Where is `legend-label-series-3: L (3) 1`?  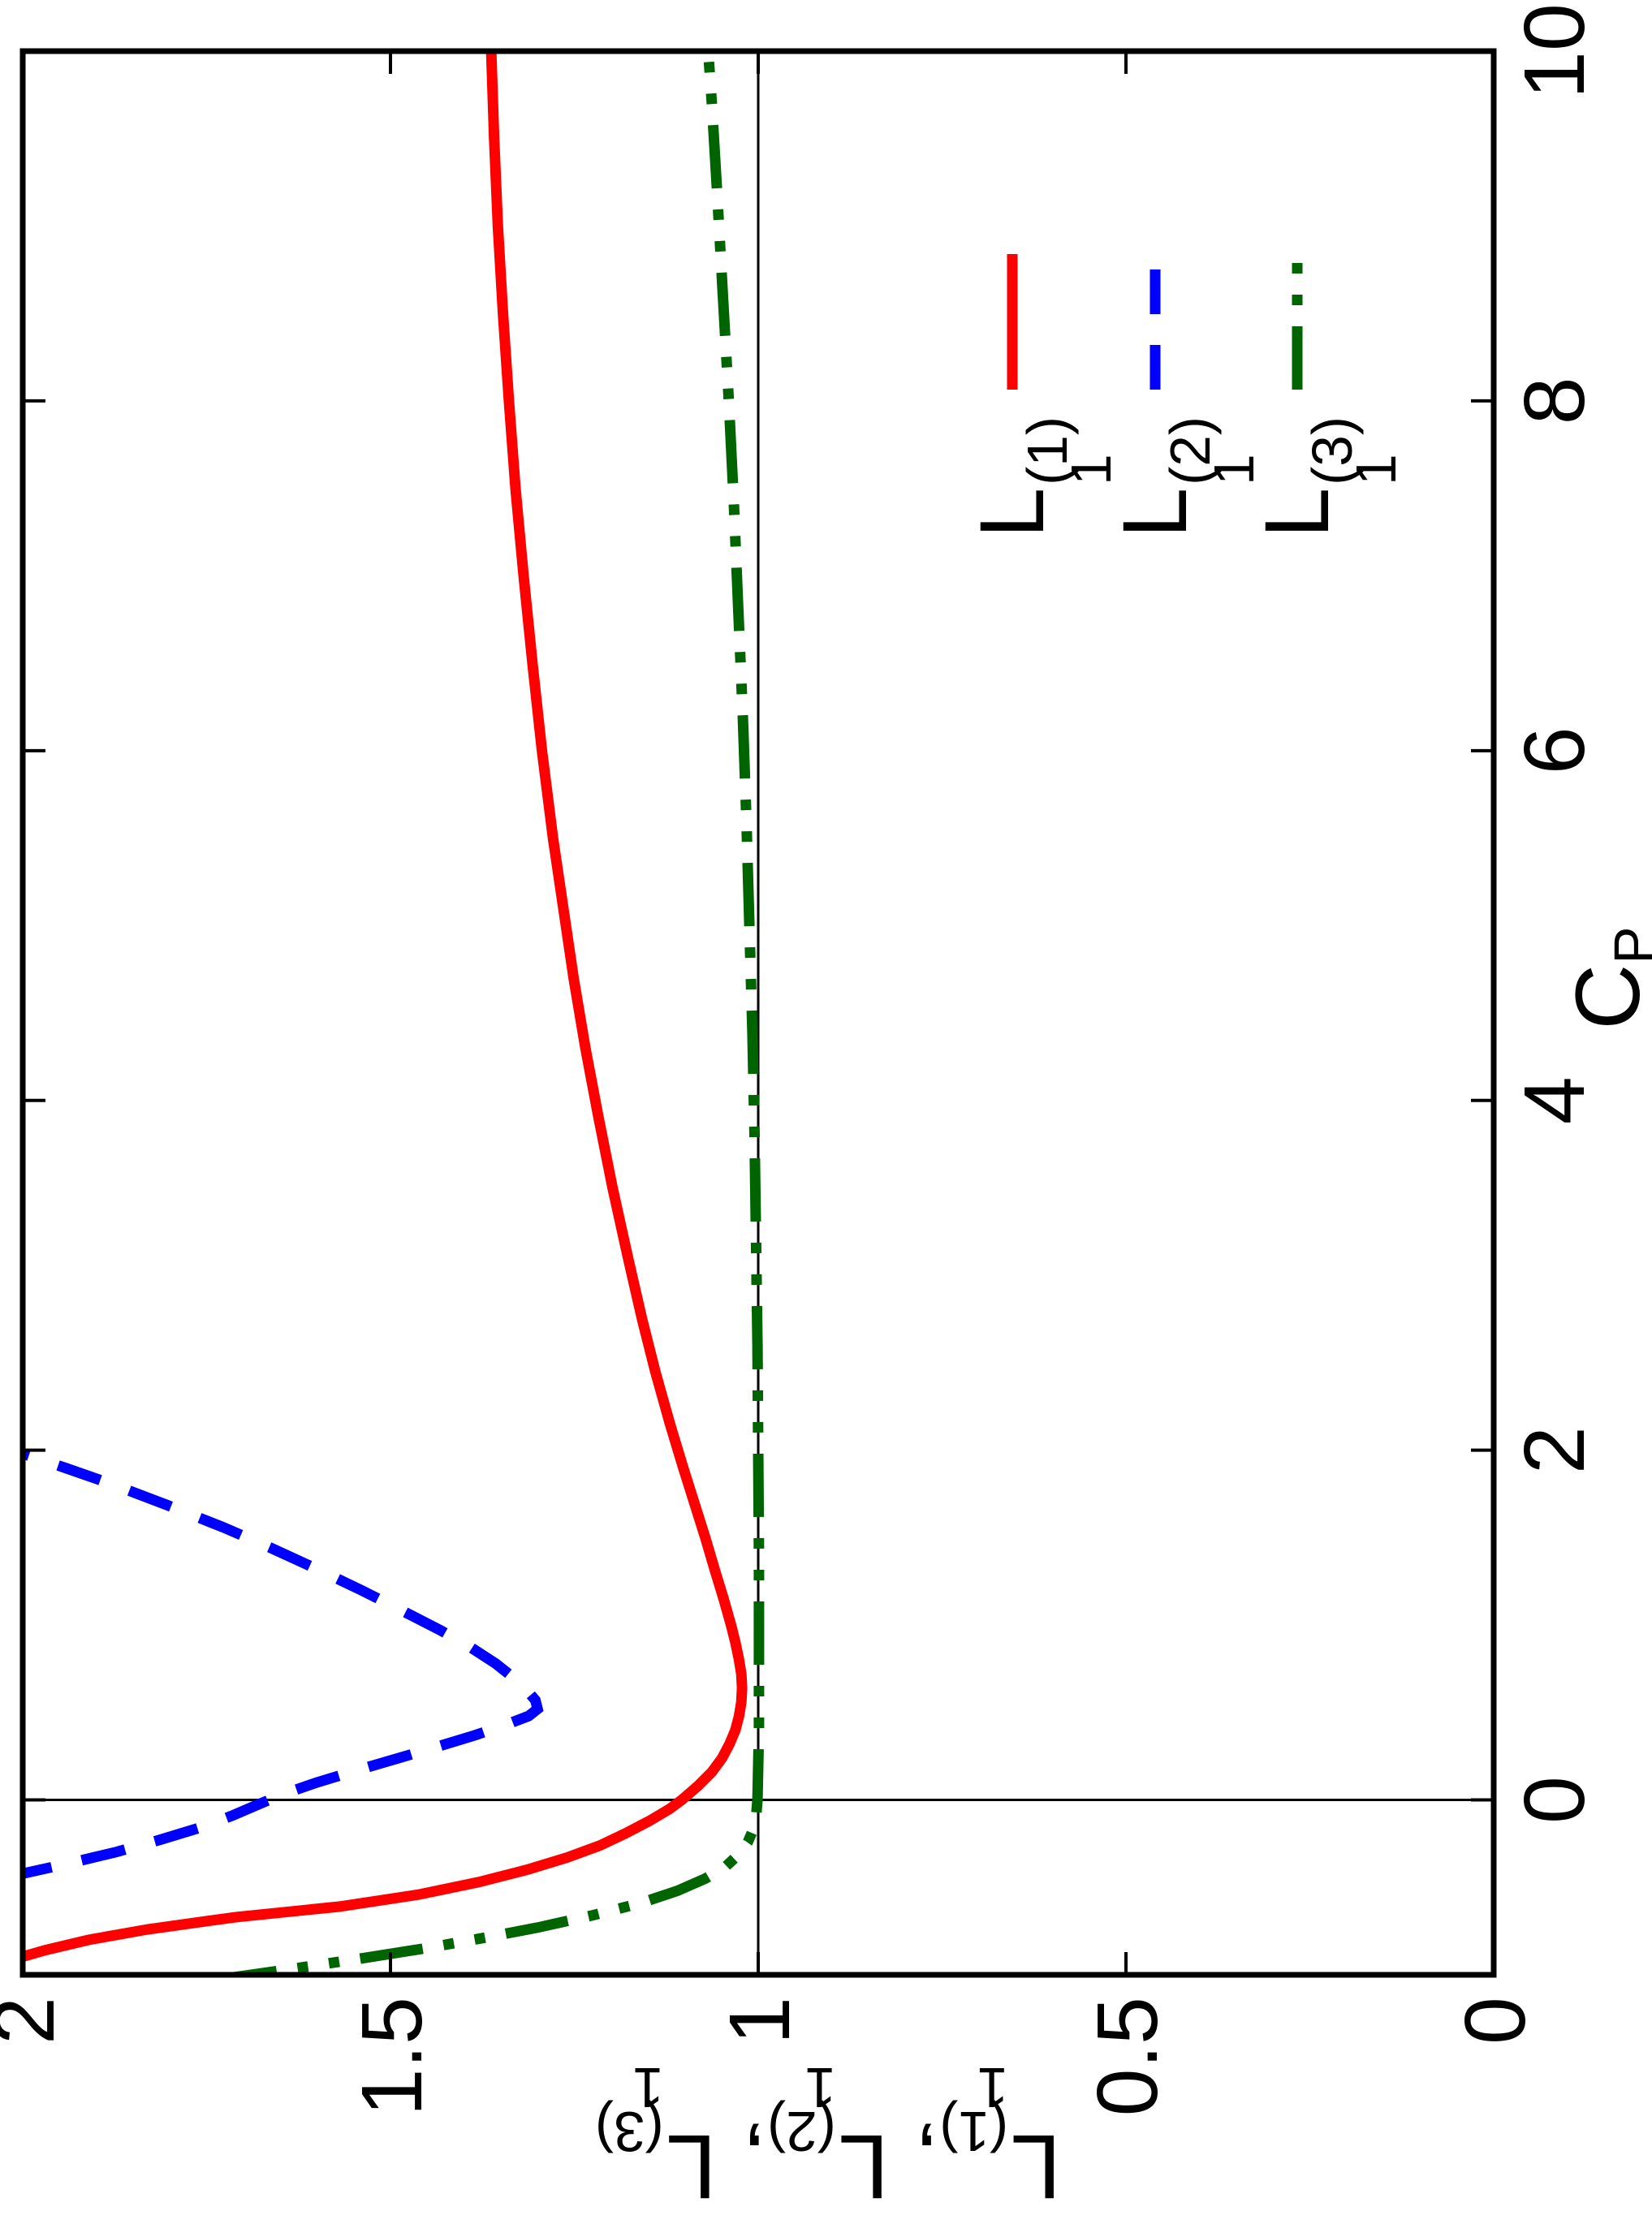
legend-label-series-3: L (3) 1 is located at coordinates (1327, 477).